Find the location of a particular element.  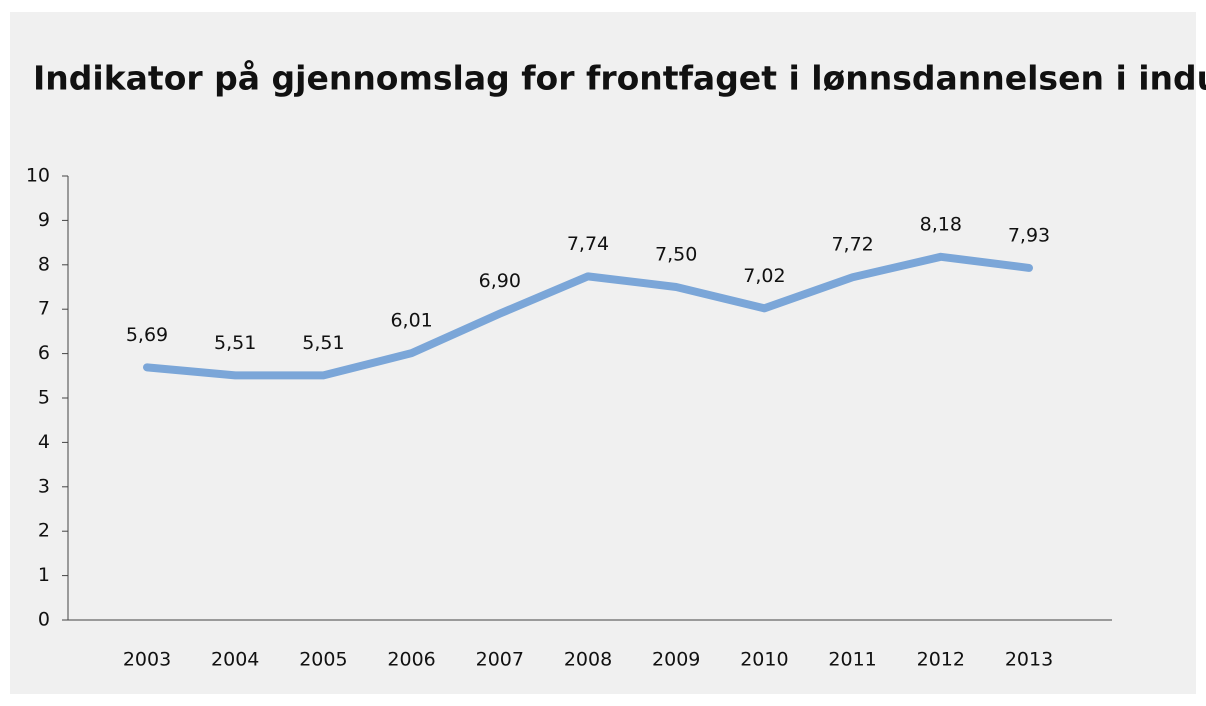

x-tick-label: 2003 is located at coordinates (147, 660).